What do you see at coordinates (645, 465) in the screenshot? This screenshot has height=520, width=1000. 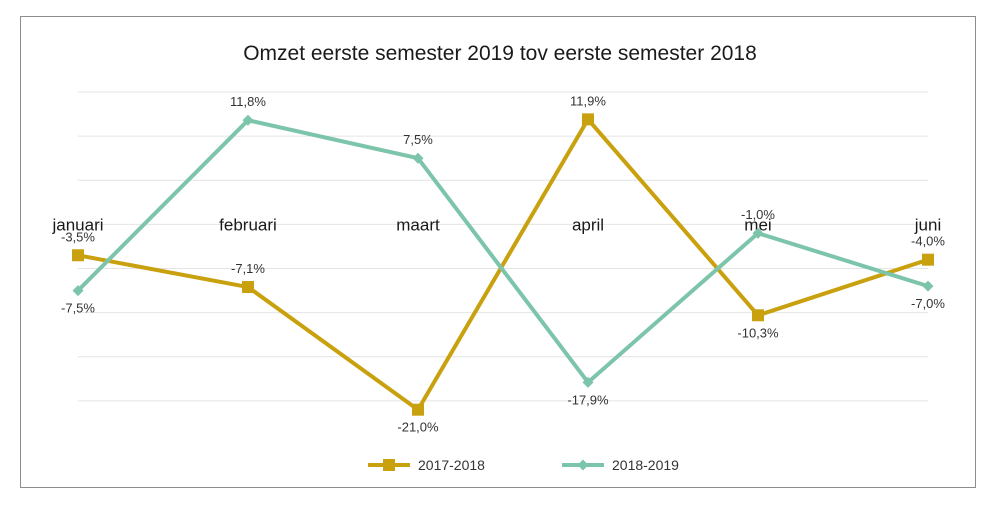 I see `legend-label: 2018-2019` at bounding box center [645, 465].